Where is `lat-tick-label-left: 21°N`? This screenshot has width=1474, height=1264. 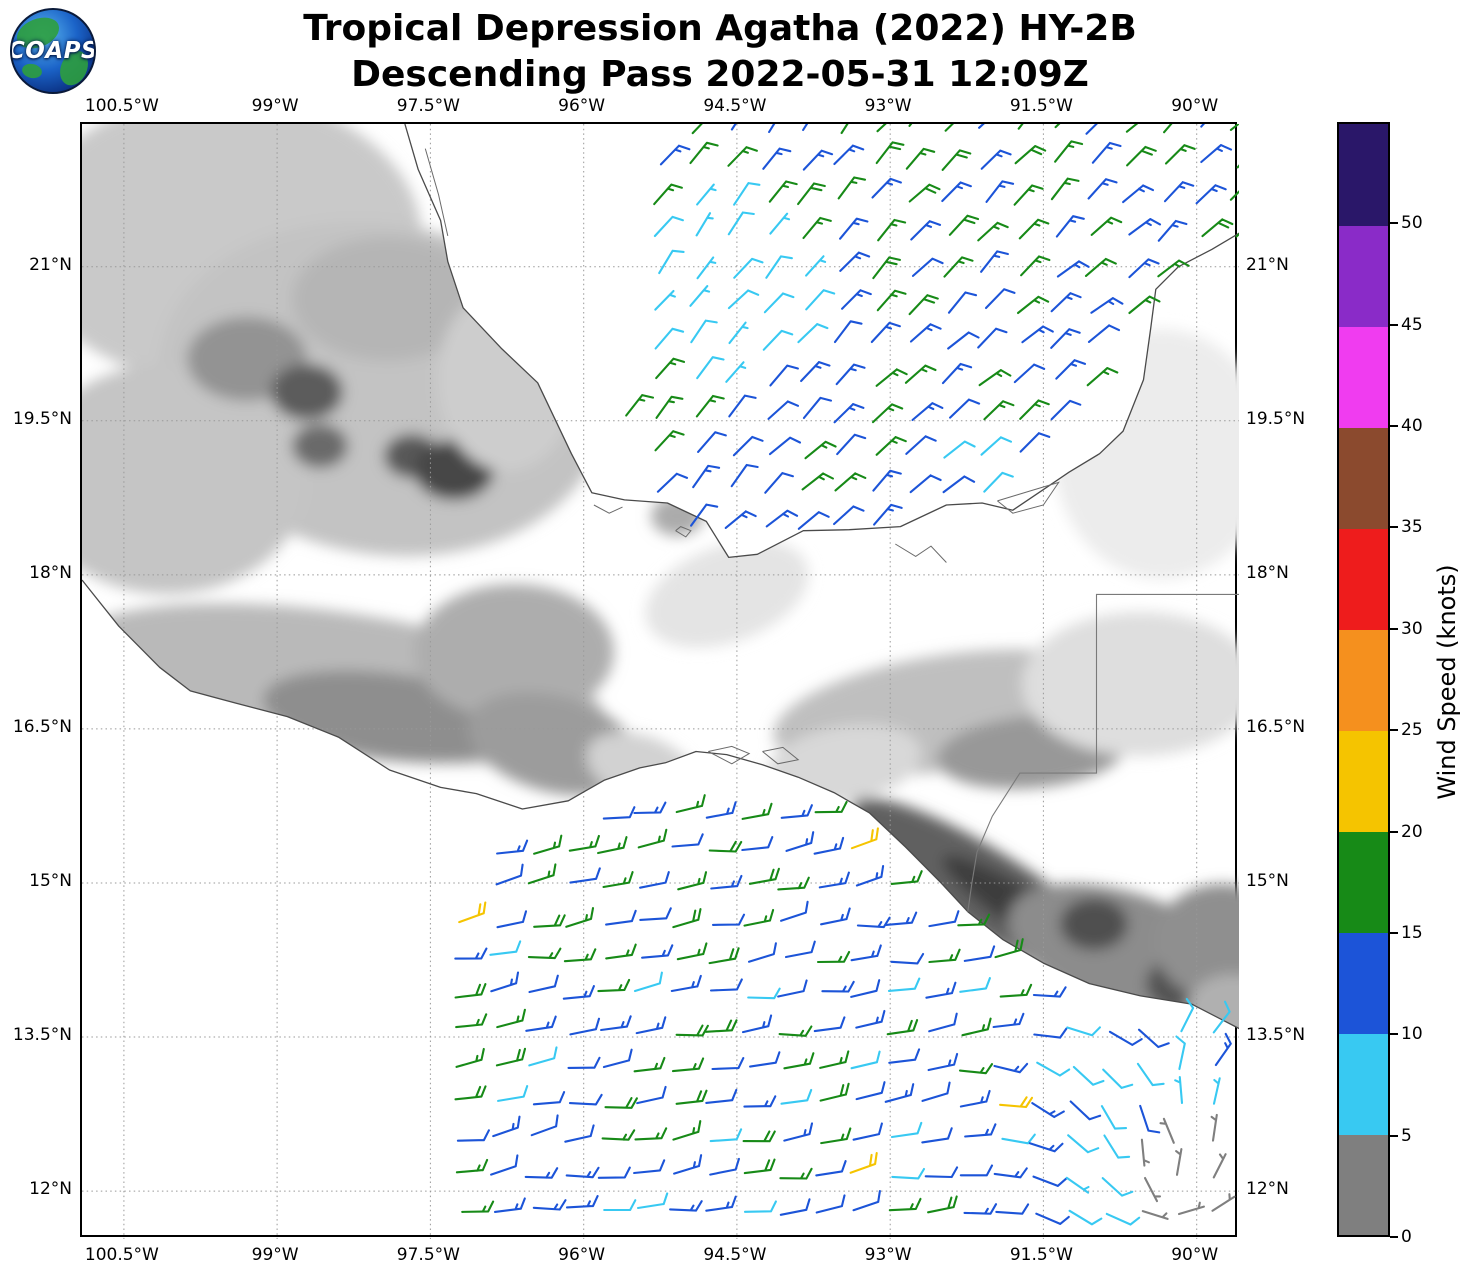 lat-tick-label-left: 21°N is located at coordinates (50, 264).